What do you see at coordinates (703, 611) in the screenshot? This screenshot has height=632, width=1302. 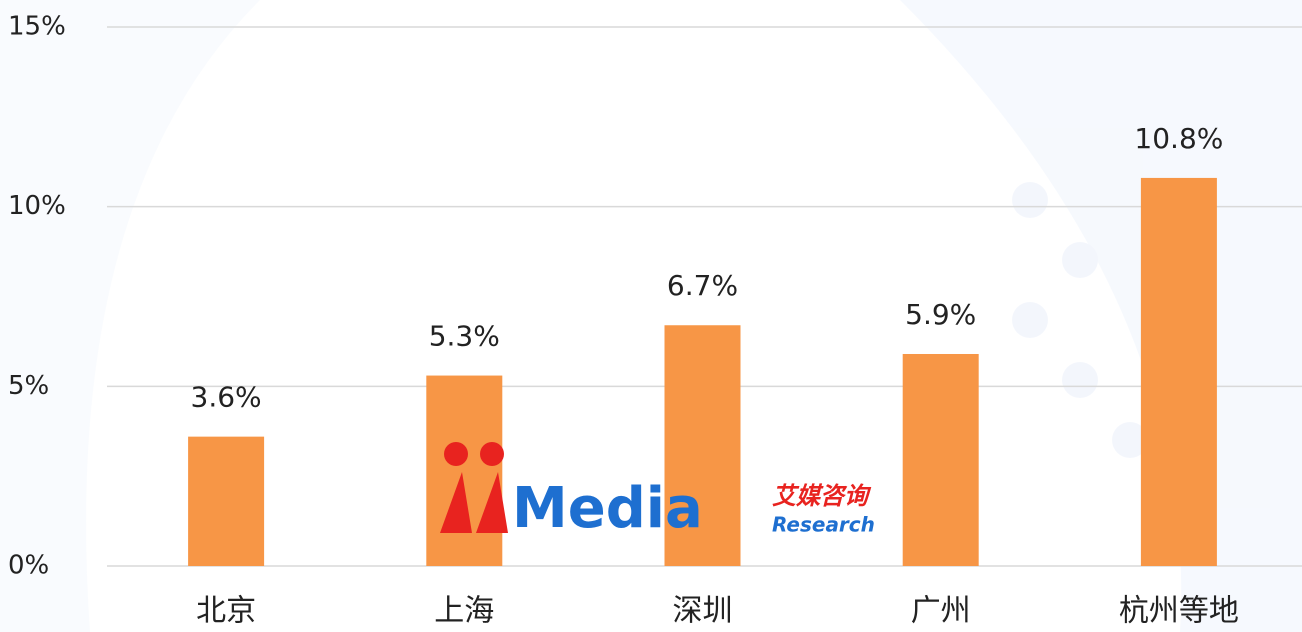 I see `x-tick-label: 深圳` at bounding box center [703, 611].